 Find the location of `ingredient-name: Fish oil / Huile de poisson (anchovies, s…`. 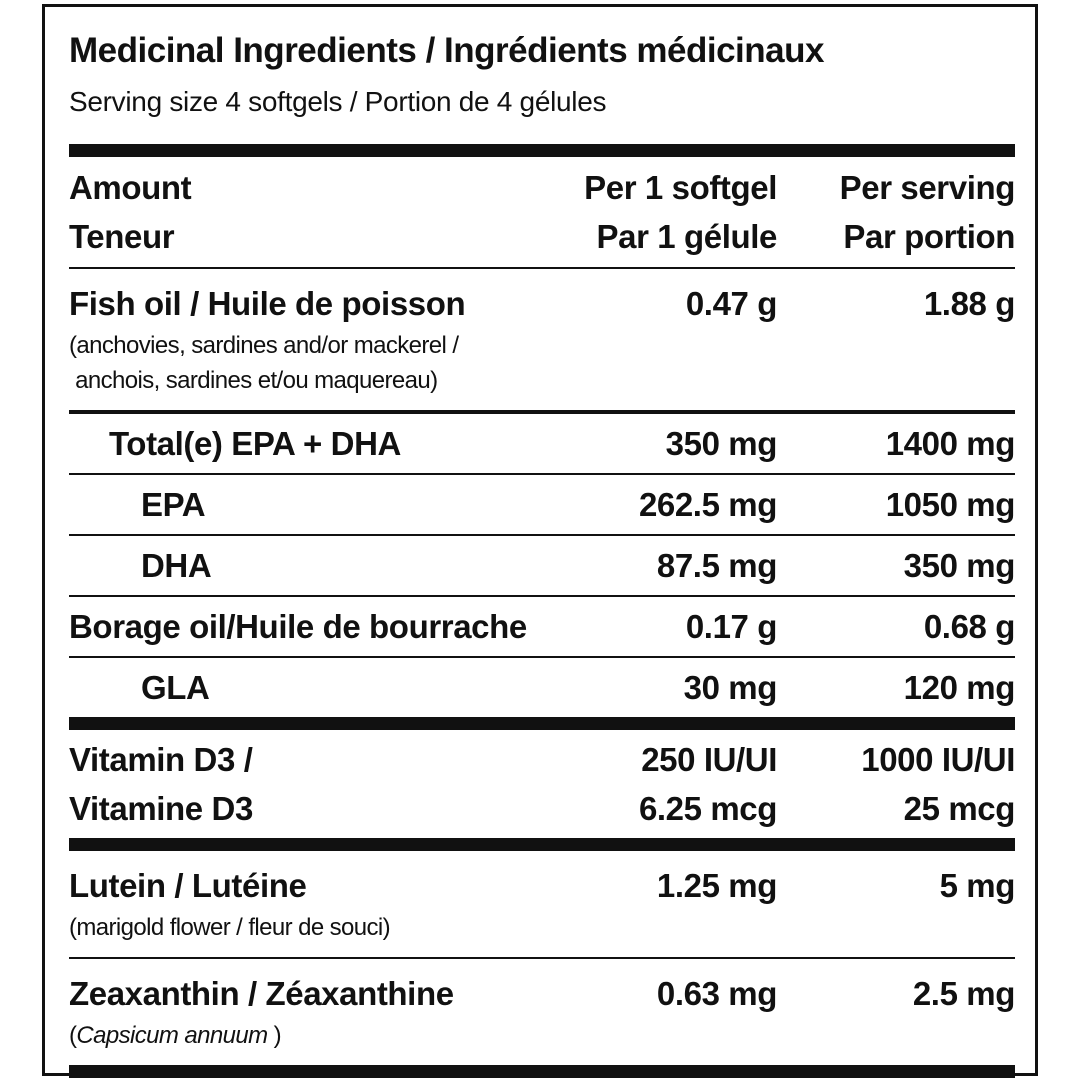

ingredient-name: Fish oil / Huile de poisson (anchovies, s… is located at coordinates (313, 338).